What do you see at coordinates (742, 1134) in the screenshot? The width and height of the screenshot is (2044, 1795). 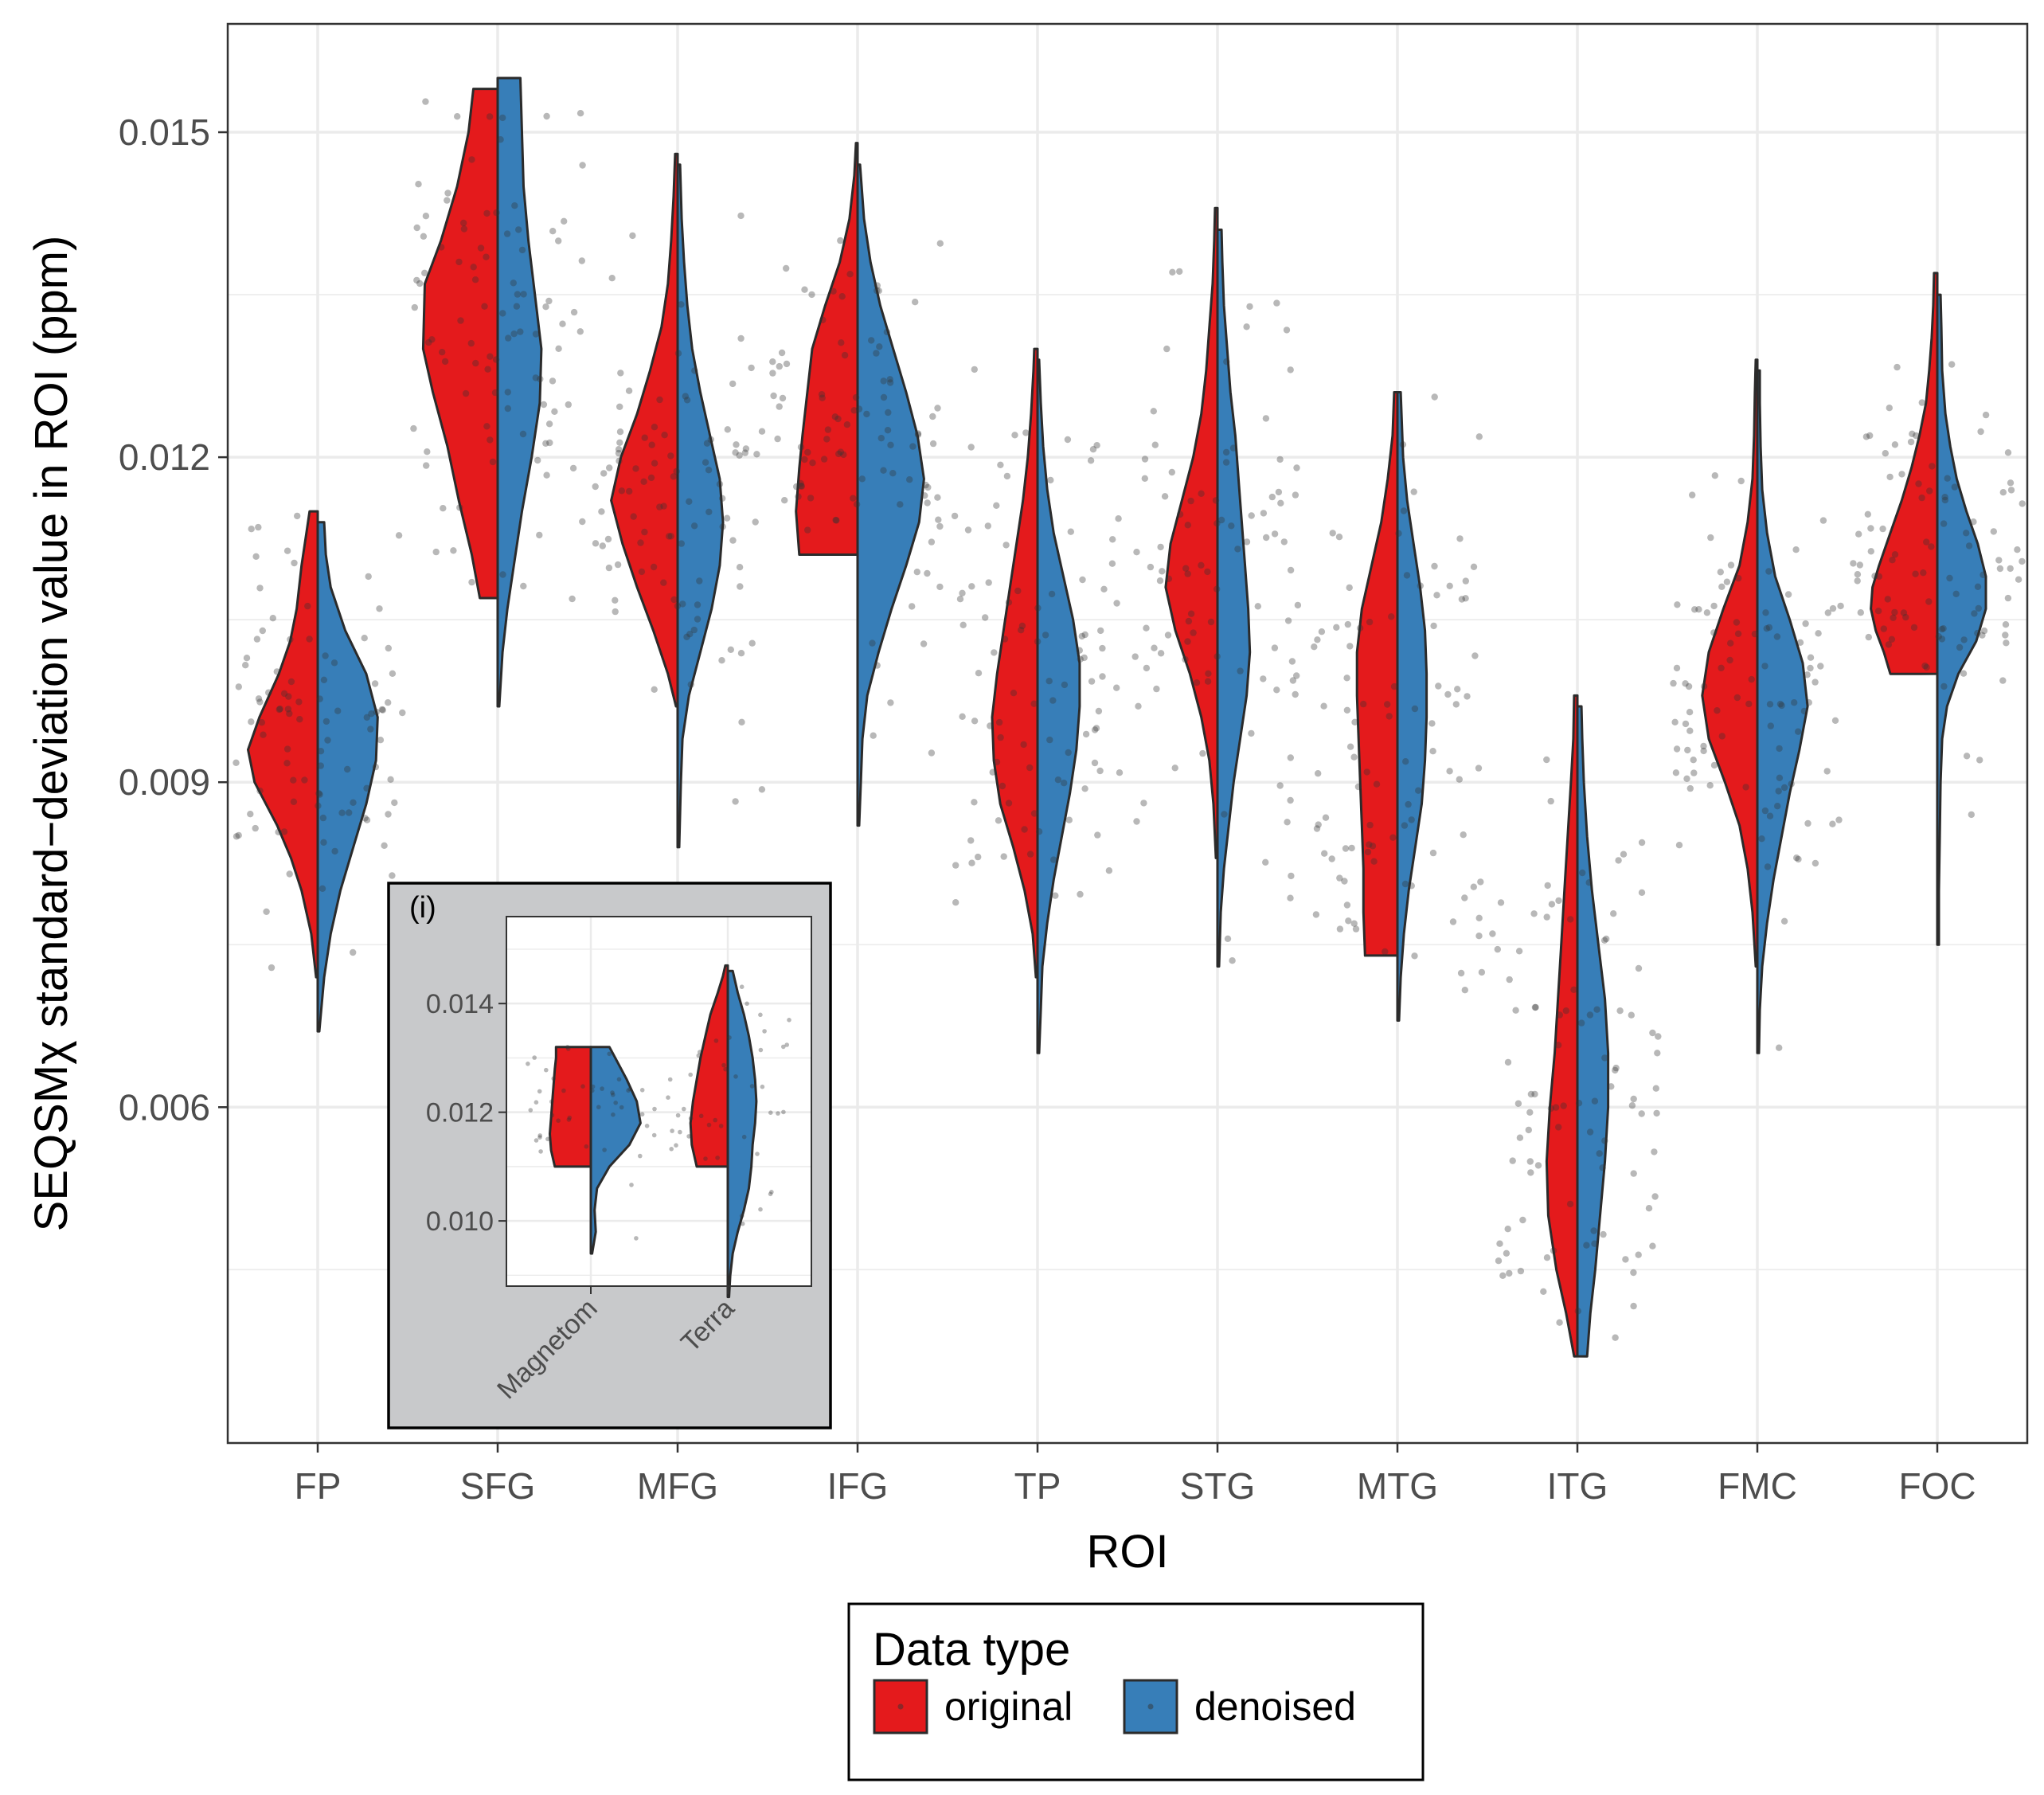 I see `inset-violin-denoised-Terra` at bounding box center [742, 1134].